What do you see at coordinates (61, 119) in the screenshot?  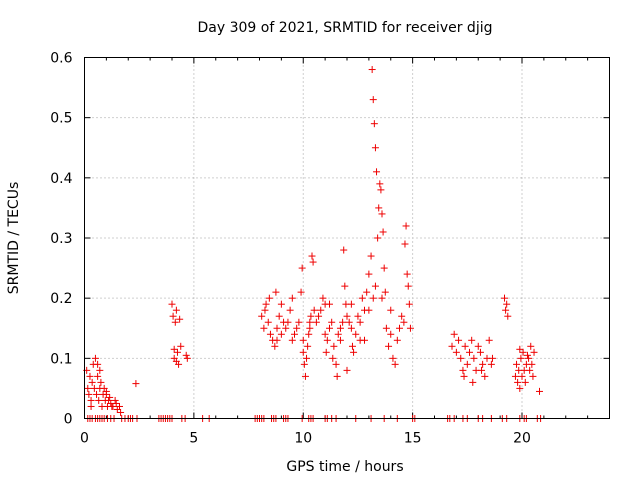 I see `y-tick-label: 0.5` at bounding box center [61, 119].